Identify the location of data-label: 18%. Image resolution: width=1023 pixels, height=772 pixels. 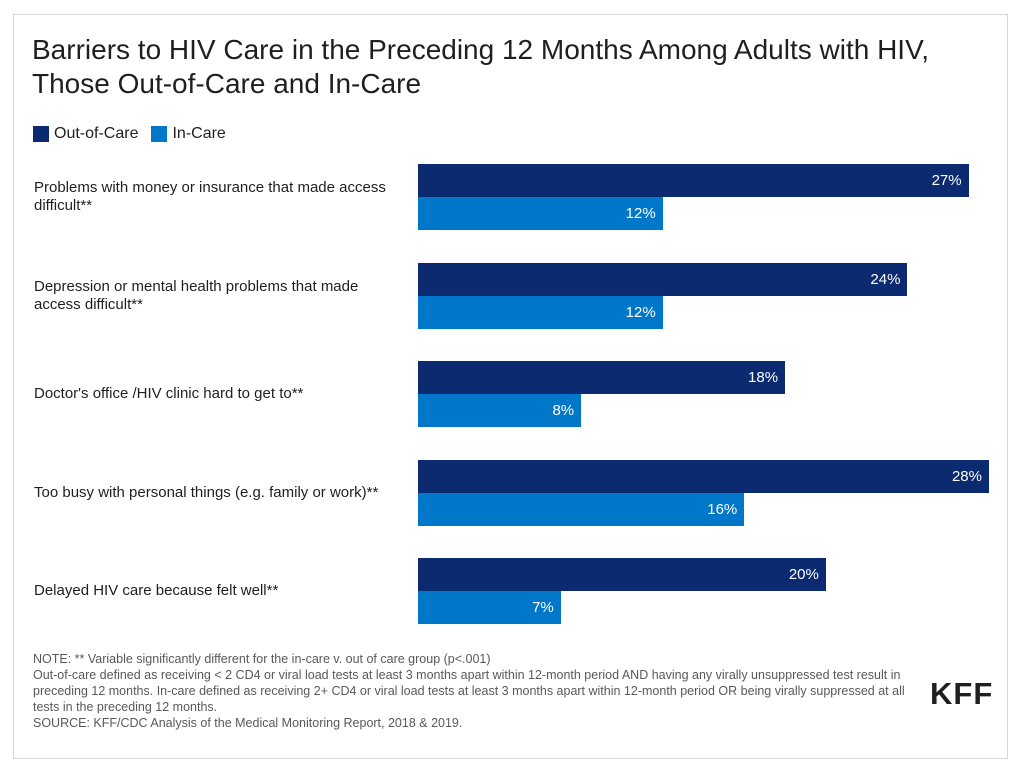
(763, 377).